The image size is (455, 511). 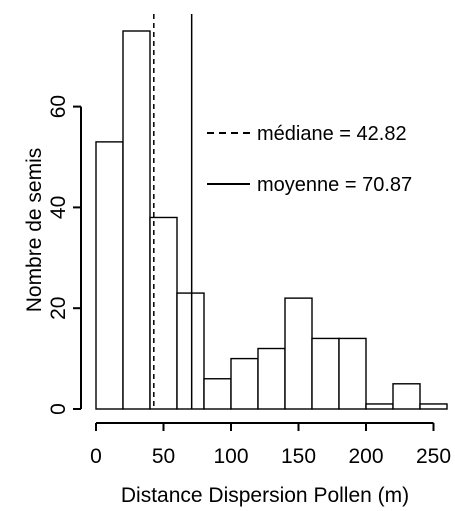 I want to click on y-tick-label: 0, so click(x=58, y=409).